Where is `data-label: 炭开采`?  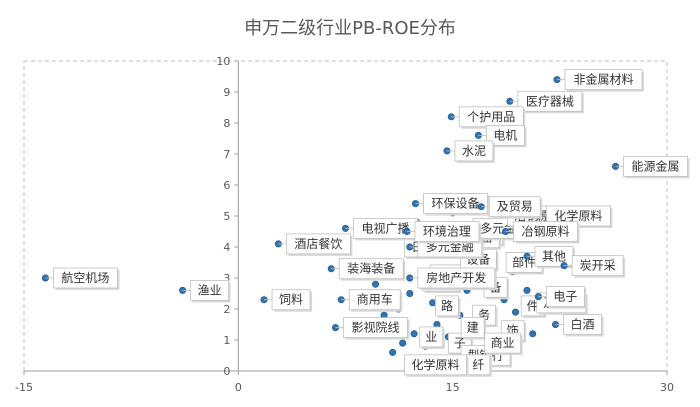
data-label: 炭开采 is located at coordinates (598, 266).